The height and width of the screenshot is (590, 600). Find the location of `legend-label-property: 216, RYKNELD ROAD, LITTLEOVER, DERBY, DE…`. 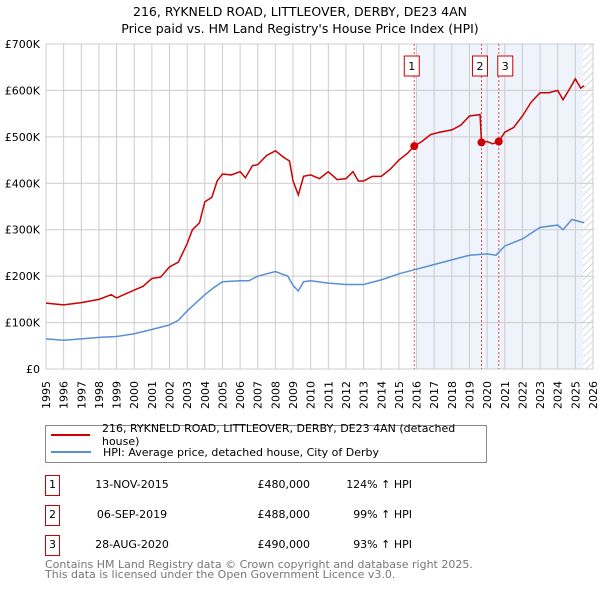

legend-label-property: 216, RYKNELD ROAD, LITTLEOVER, DERBY, DE… is located at coordinates (278, 435).